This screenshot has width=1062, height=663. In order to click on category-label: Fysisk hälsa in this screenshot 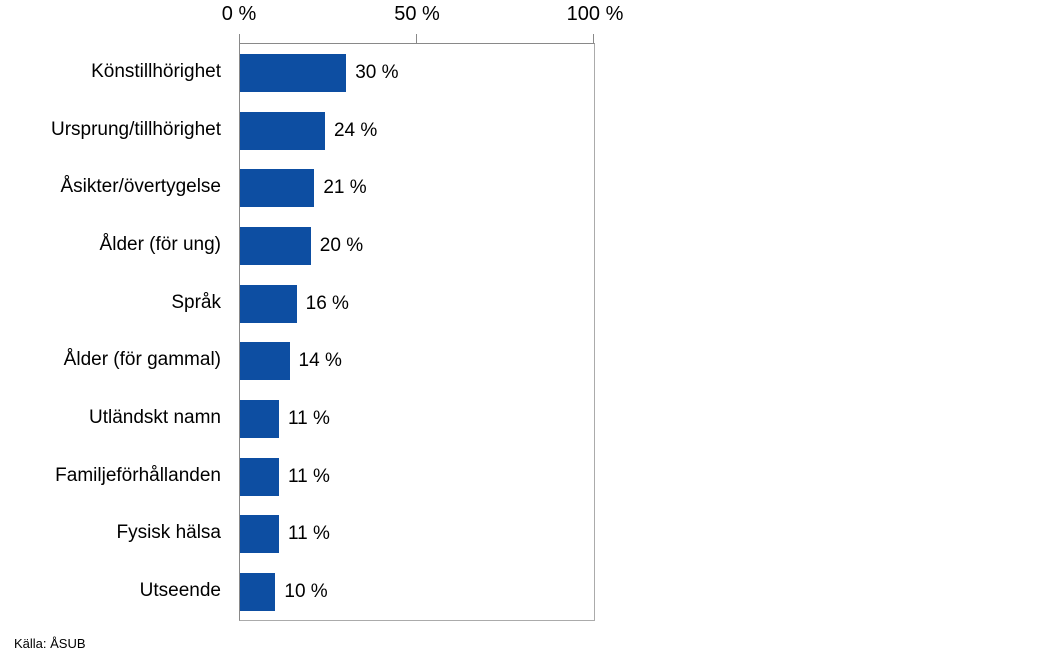, I will do `click(168, 533)`.